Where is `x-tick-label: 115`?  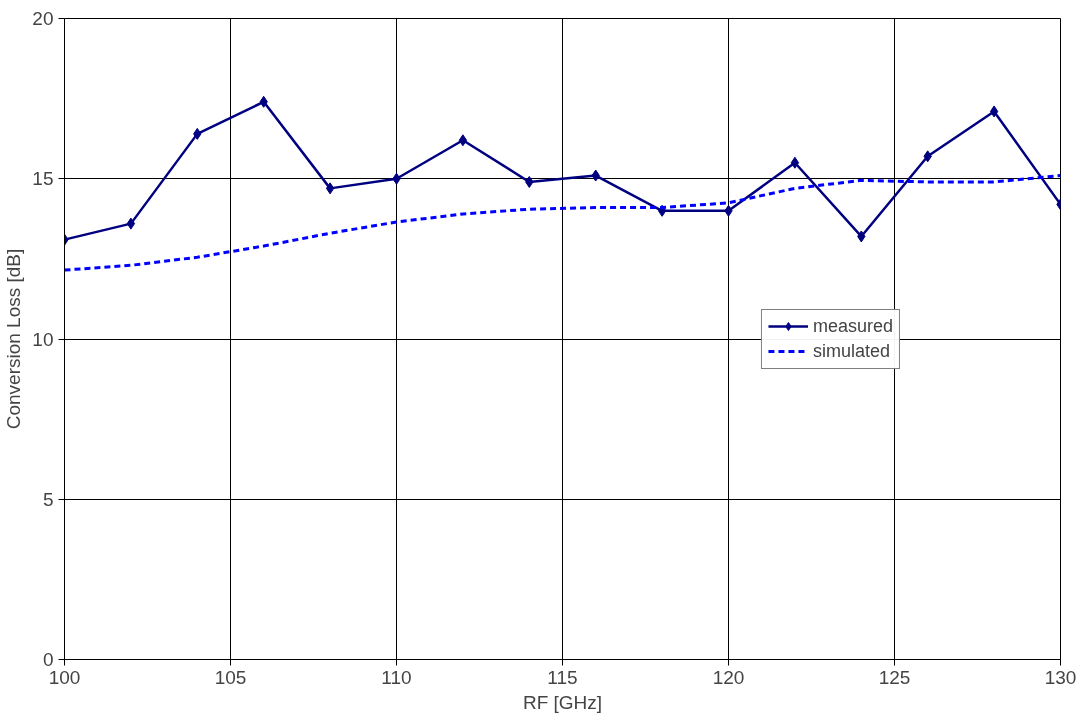 x-tick-label: 115 is located at coordinates (562, 677).